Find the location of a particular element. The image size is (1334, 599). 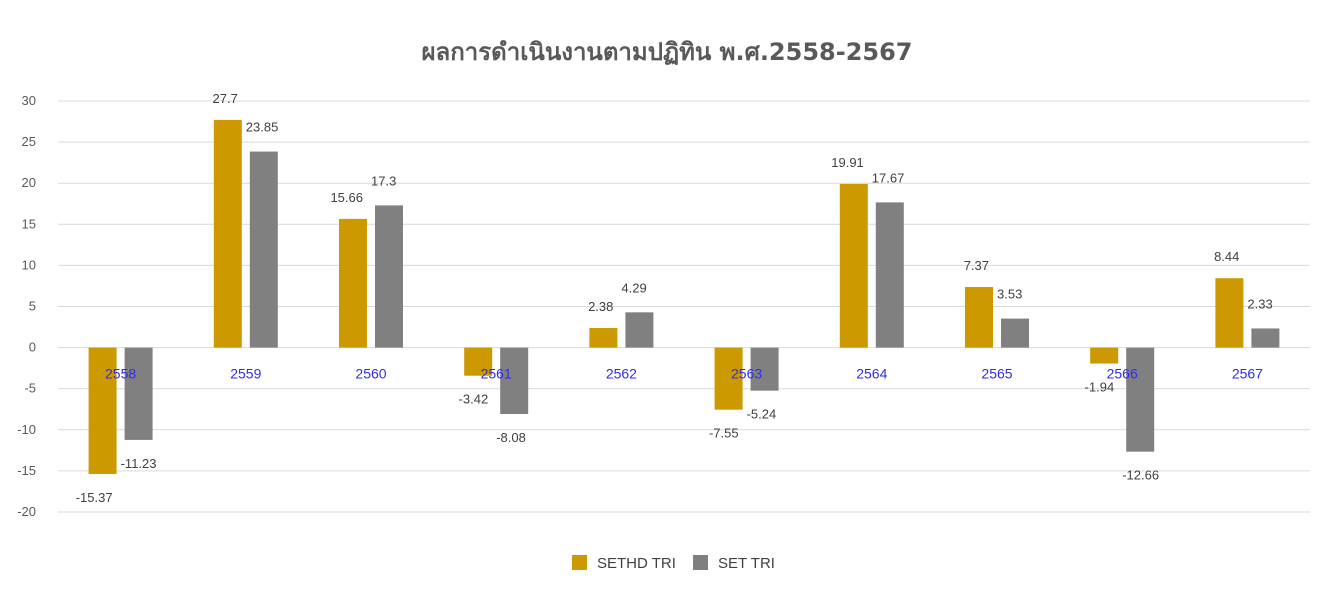

data-label: 8.44 is located at coordinates (1226, 256).